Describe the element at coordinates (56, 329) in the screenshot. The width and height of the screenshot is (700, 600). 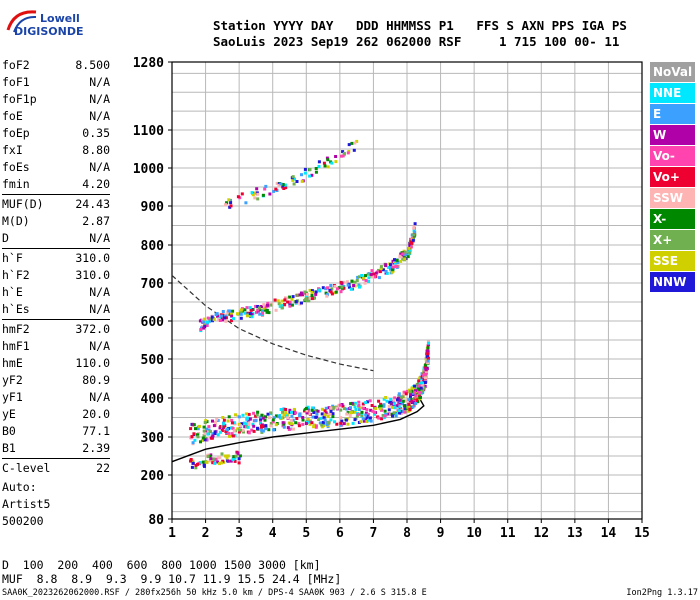
I see `param-row: hmF2 372.0` at that location.